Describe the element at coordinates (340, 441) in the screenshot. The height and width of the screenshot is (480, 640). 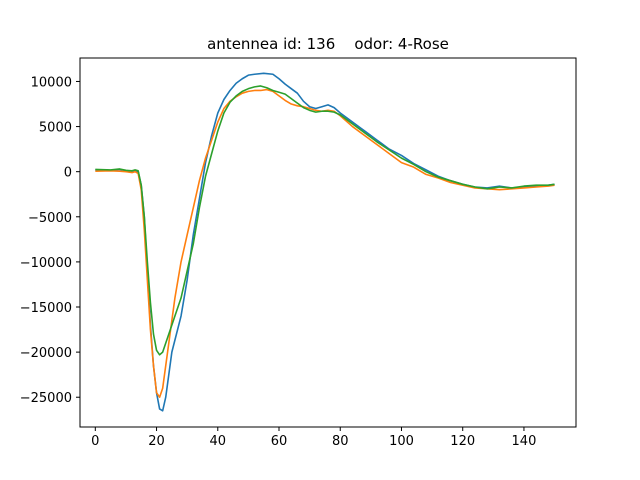
I see `x-tick-label: 80` at that location.